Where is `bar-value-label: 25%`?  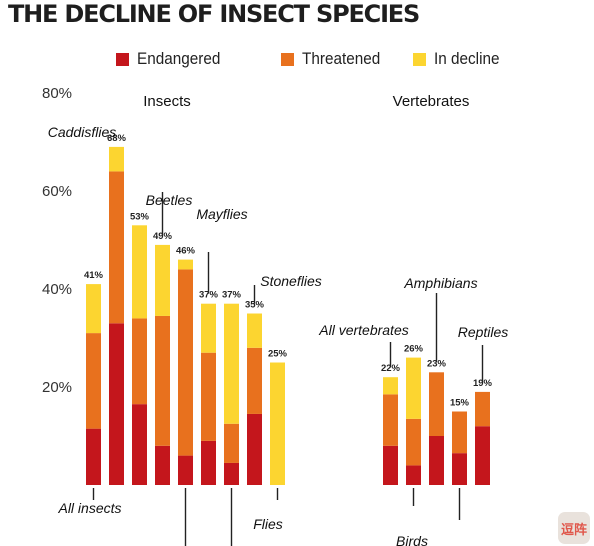
bar-value-label: 25% is located at coordinates (278, 354).